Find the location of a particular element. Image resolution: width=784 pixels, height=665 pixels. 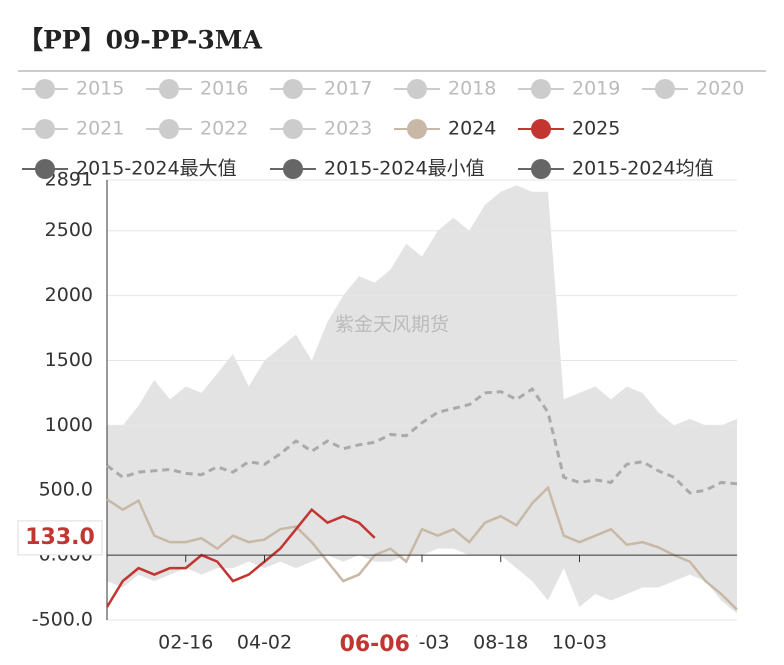

legend-item: 2024 is located at coordinates (445, 129).